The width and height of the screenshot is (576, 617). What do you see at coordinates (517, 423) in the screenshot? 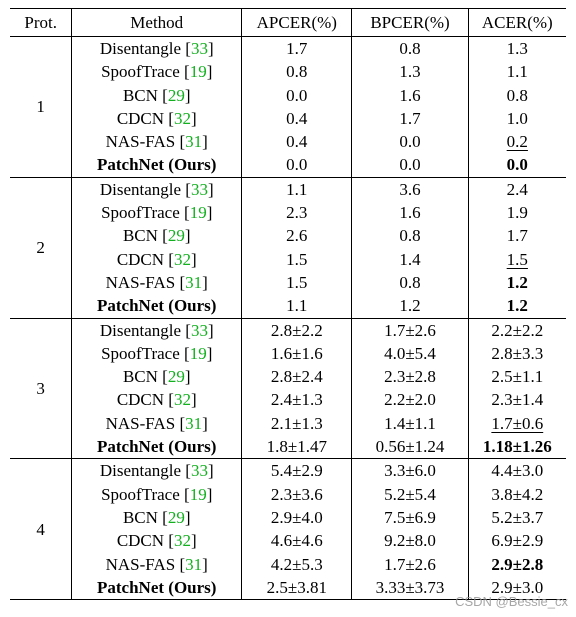
I see `acer-cell: 1.7±0.6` at bounding box center [517, 423].